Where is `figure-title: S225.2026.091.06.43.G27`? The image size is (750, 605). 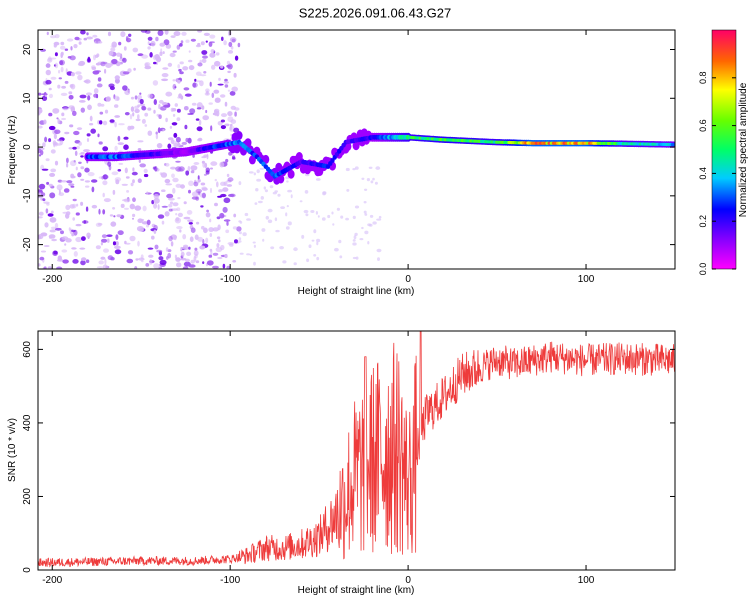
figure-title: S225.2026.091.06.43.G27 is located at coordinates (375, 12).